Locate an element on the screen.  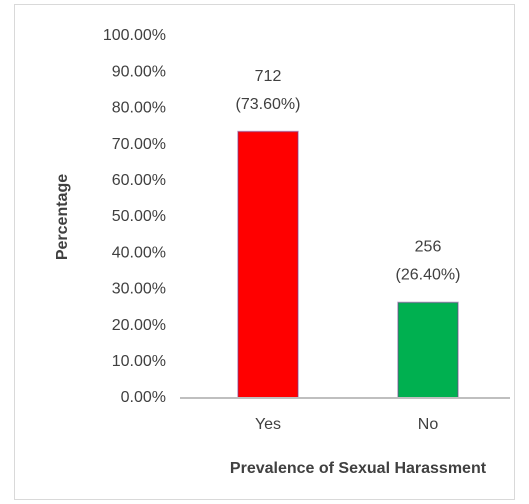
y-tick-label: 60.00% is located at coordinates (139, 180).